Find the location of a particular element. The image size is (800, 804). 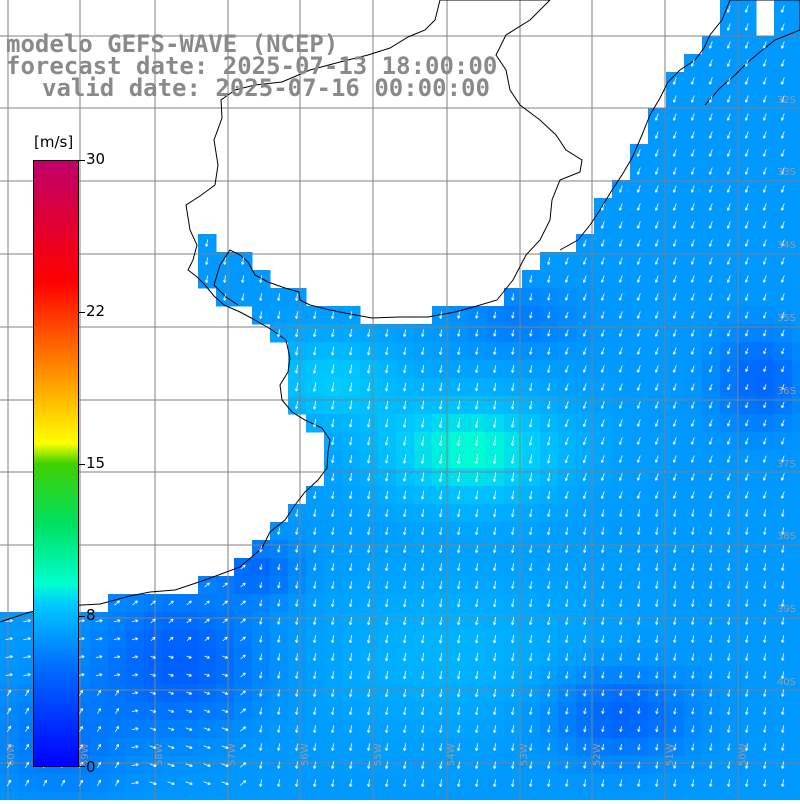

coastline is located at coordinates (679, 125).